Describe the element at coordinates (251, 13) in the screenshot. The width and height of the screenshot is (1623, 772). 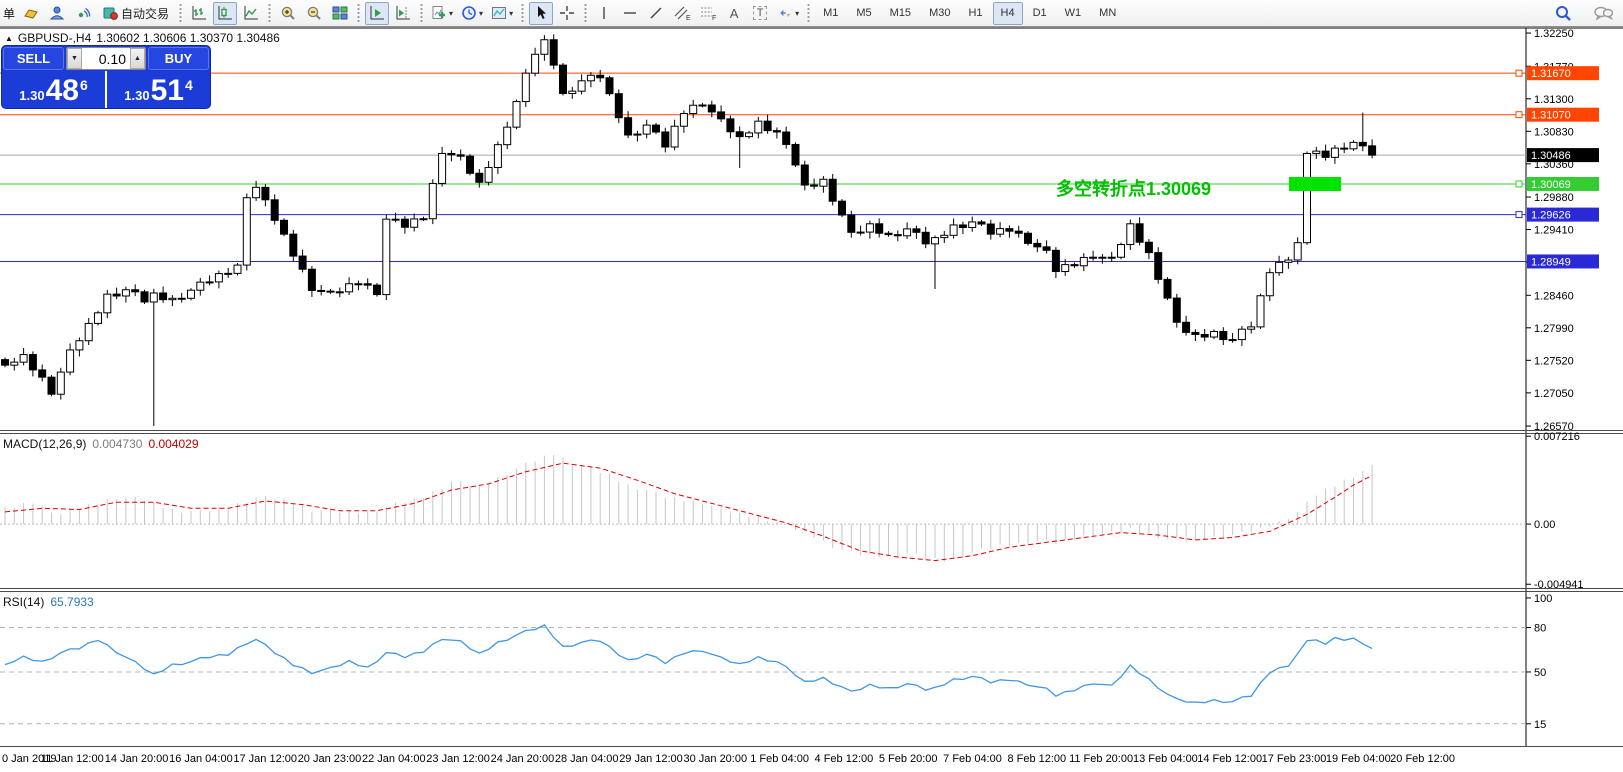
I see `line-chart-icon` at that location.